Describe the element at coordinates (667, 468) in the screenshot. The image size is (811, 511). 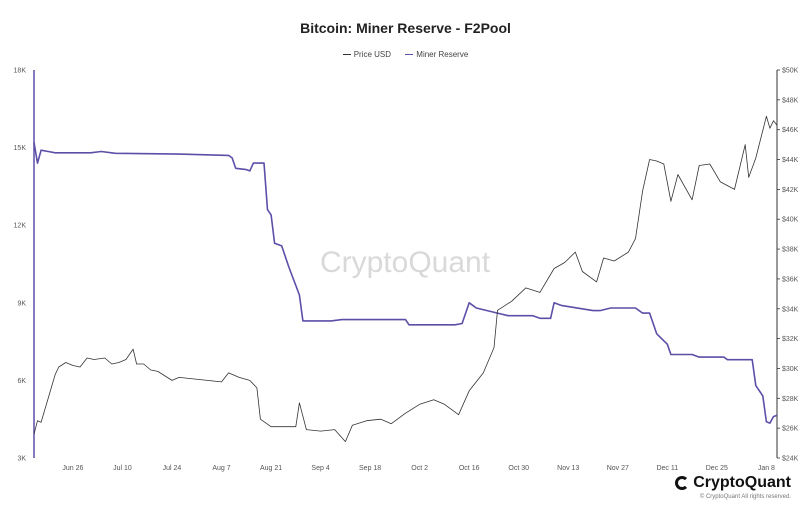
I see `x-tick-label: Dec 11` at that location.